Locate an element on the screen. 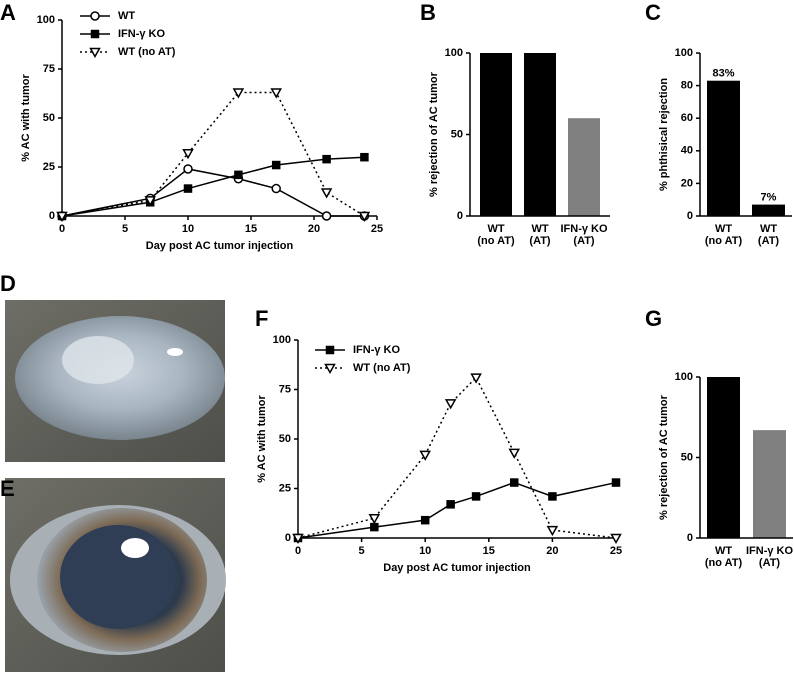  panel-letter: A is located at coordinates (8, 12).